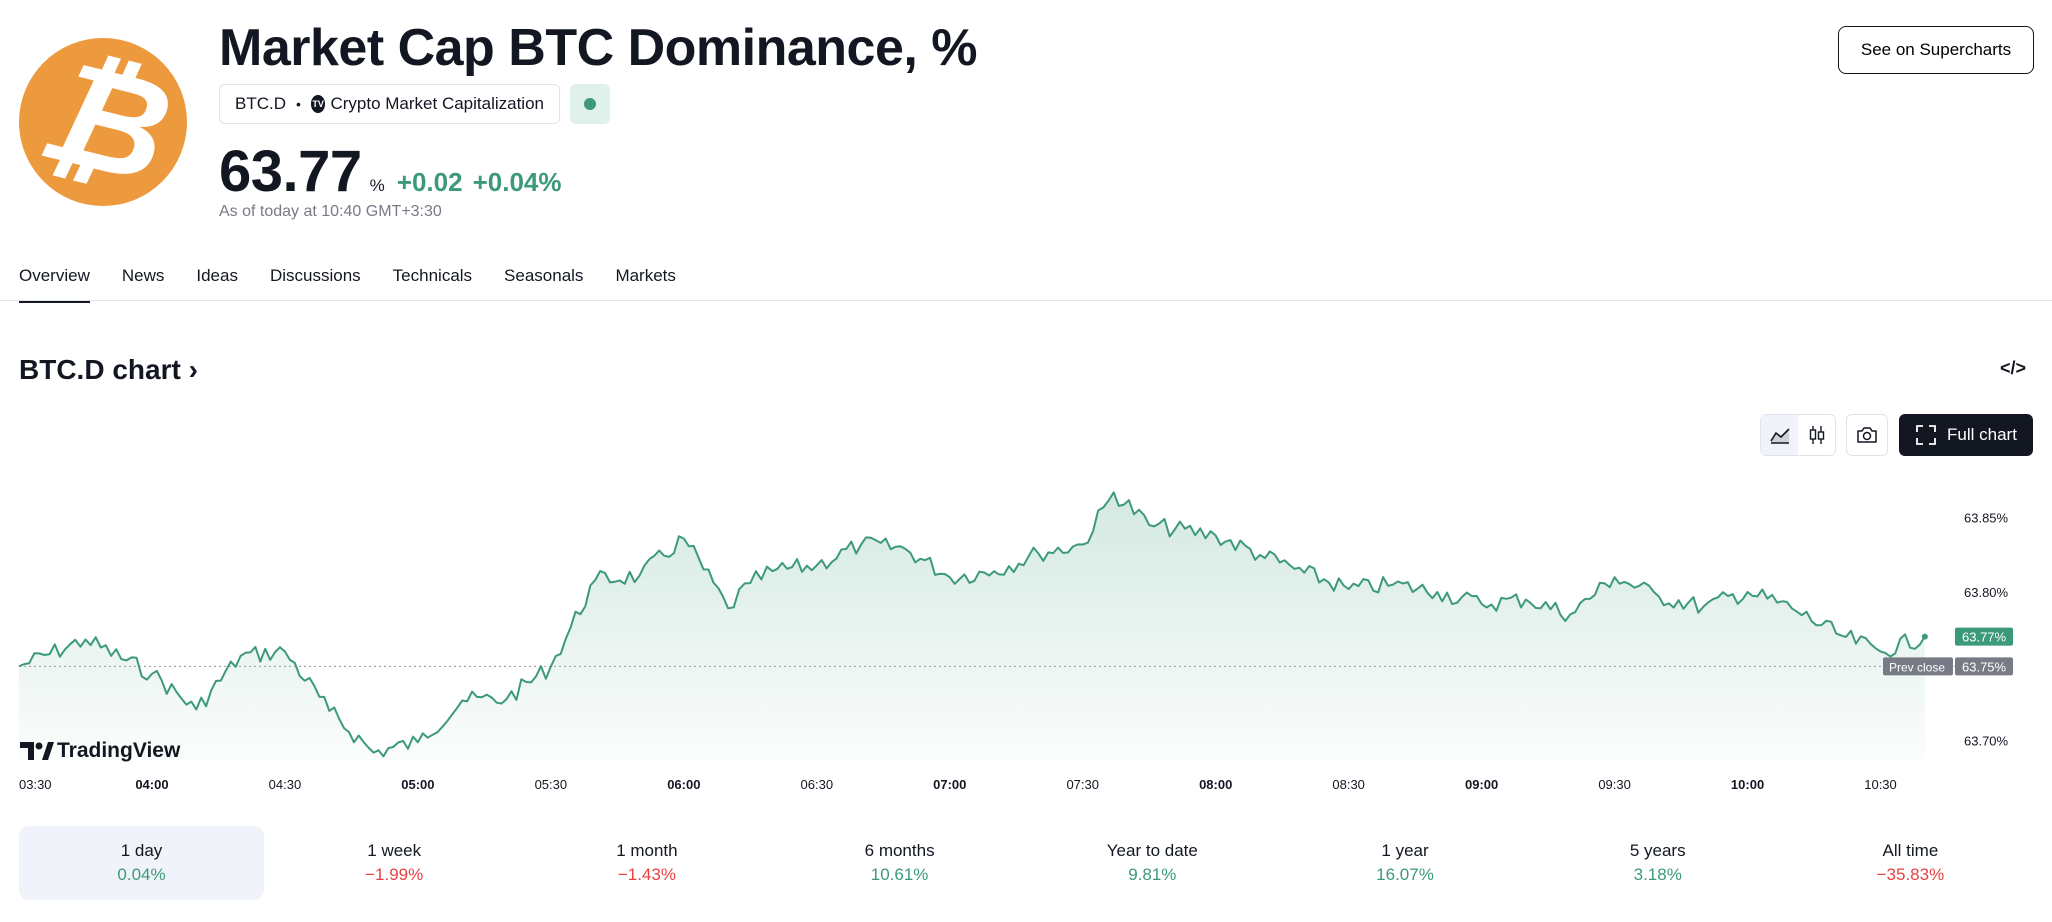 This screenshot has height=922, width=2052. What do you see at coordinates (598, 48) in the screenshot?
I see `page-title: Market Cap BTC Dominance, %` at bounding box center [598, 48].